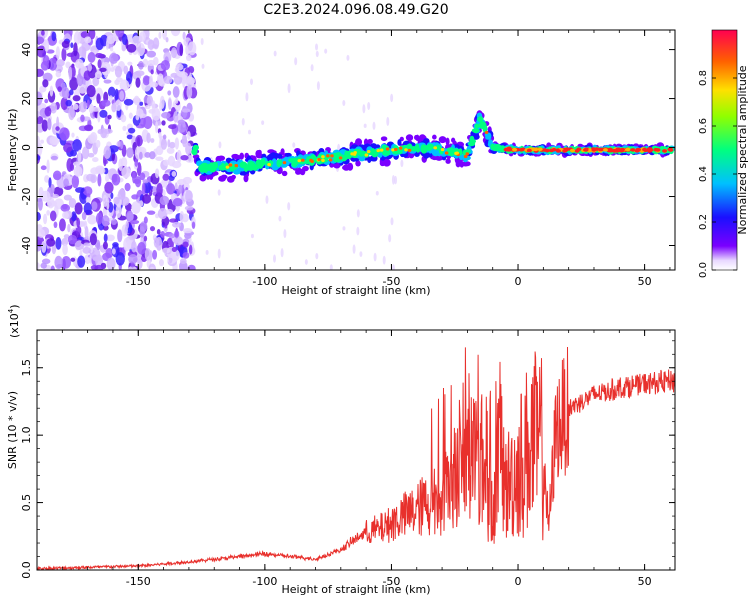 This screenshot has width=750, height=600. What do you see at coordinates (264, 281) in the screenshot?
I see `spectrogram-x-tick-label: -100` at bounding box center [264, 281].